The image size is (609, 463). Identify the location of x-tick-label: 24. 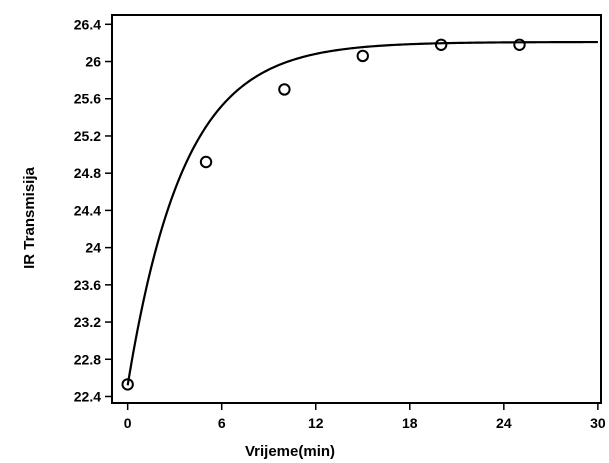
(504, 423).